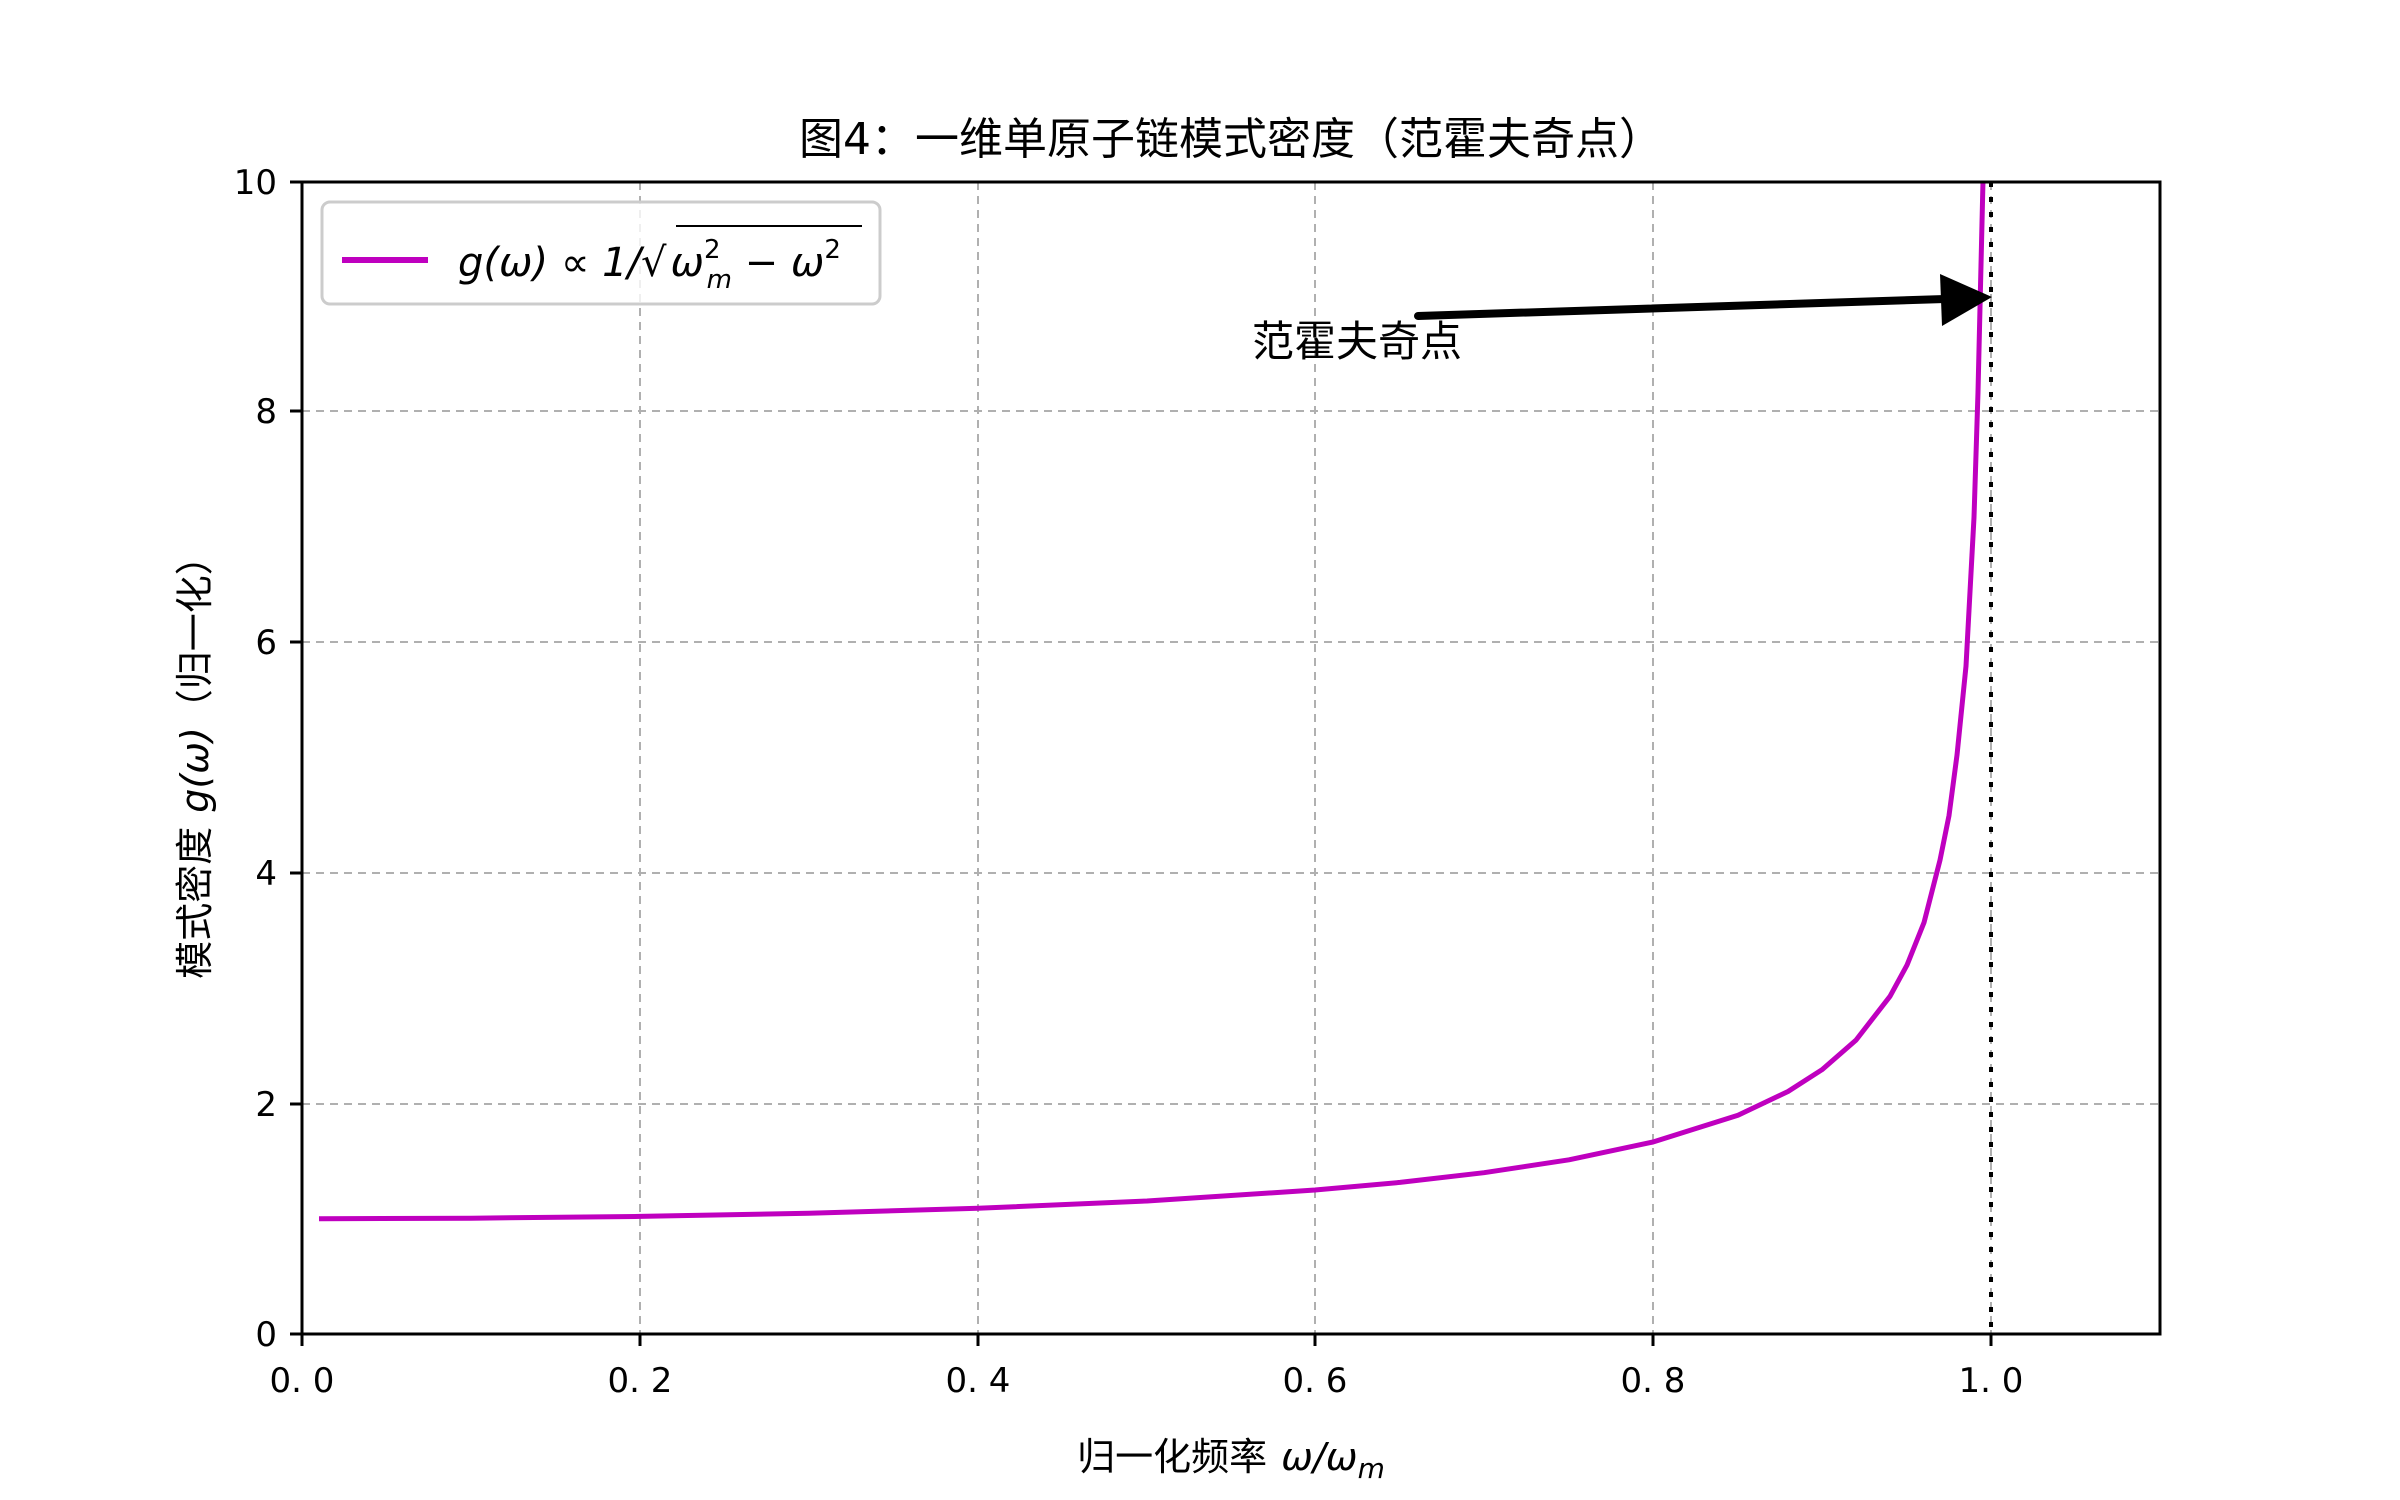 The width and height of the screenshot is (2400, 1500). Describe the element at coordinates (255, 183) in the screenshot. I see `y-tick-label: 10` at that location.